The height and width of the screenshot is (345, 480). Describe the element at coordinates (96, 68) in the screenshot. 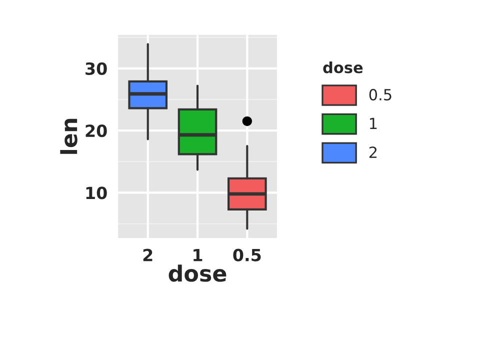

I see `y-tick-label: 30` at that location.